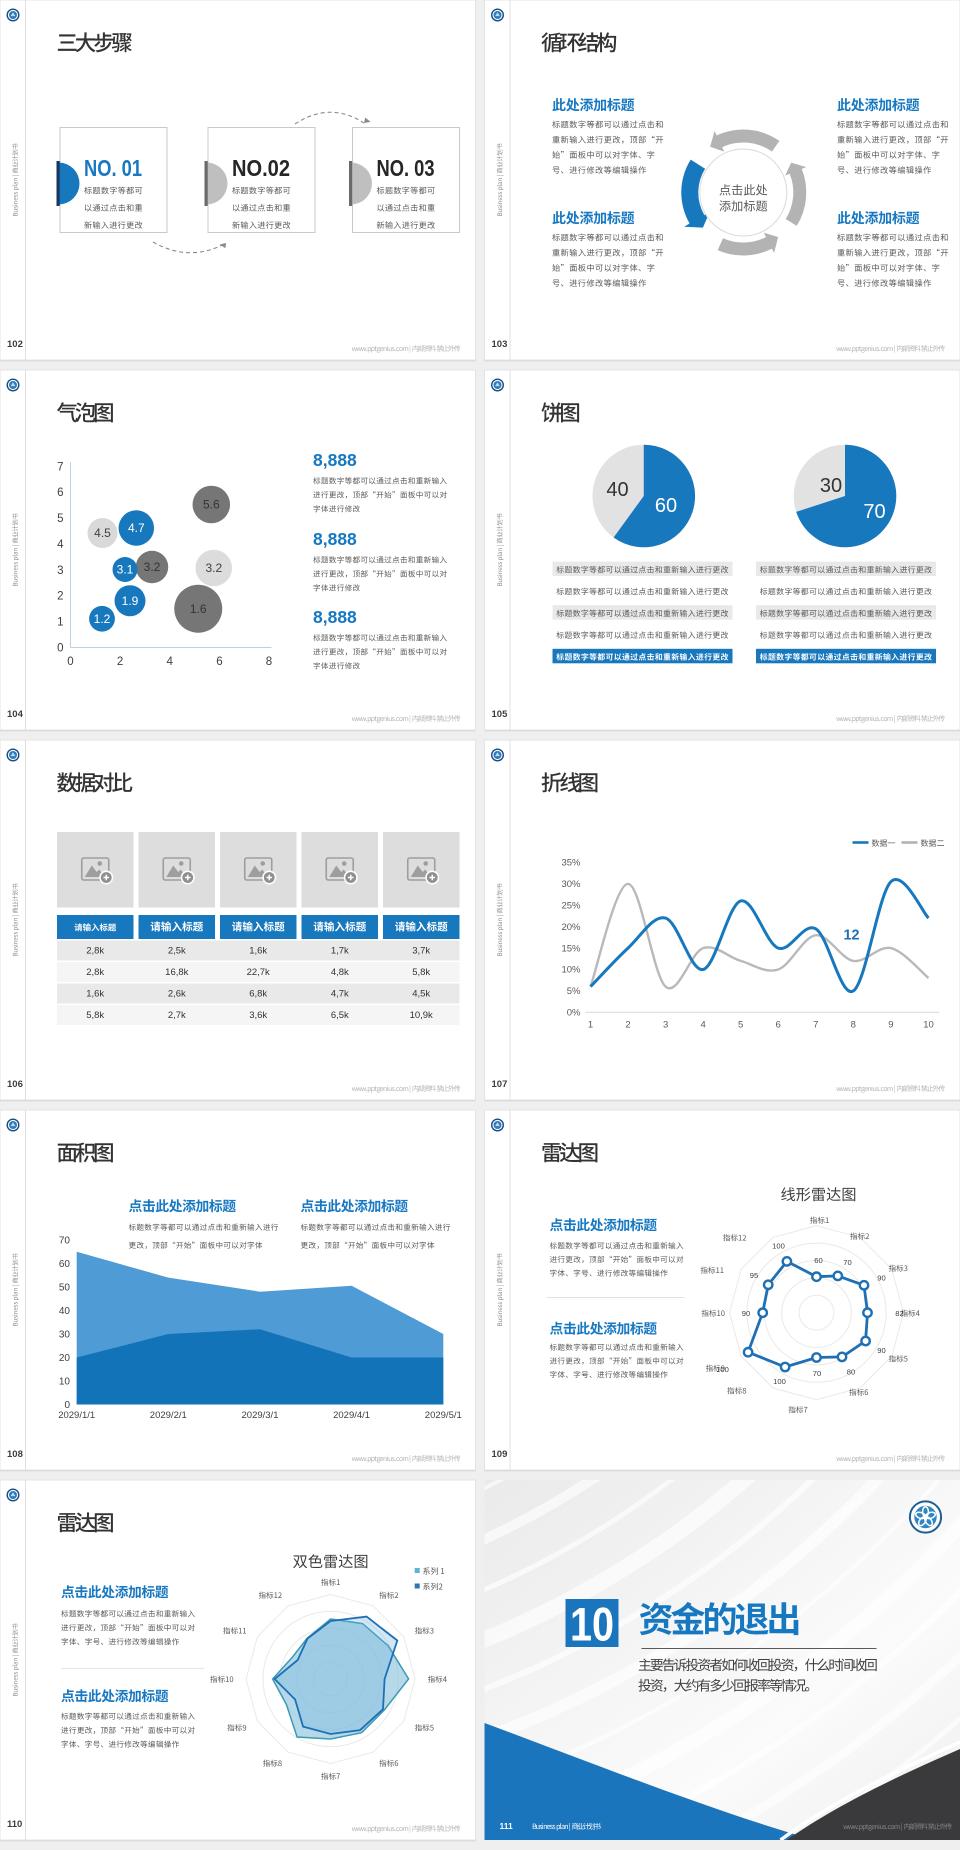 This screenshot has width=960, height=1850. What do you see at coordinates (113, 168) in the screenshot?
I see `svg-text: NO. 01` at bounding box center [113, 168].